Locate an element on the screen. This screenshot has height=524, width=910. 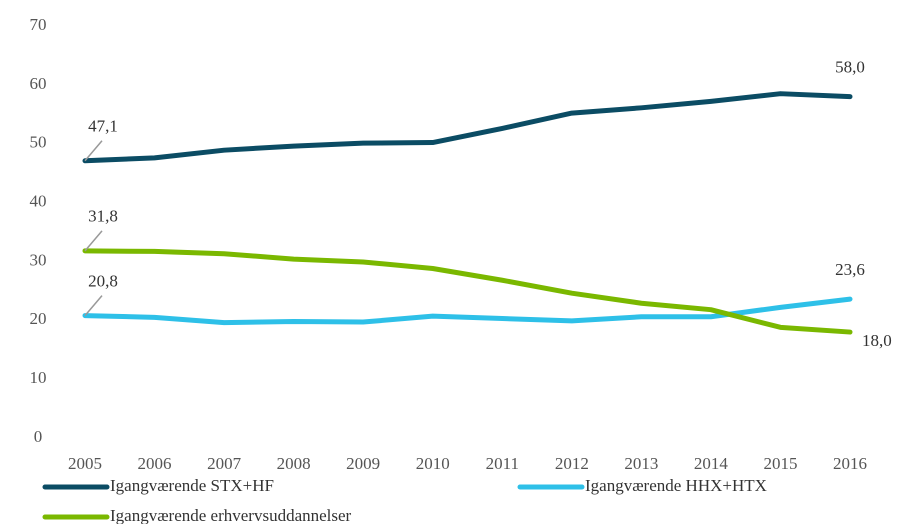
y-tick-label: 10 is located at coordinates (38, 377).